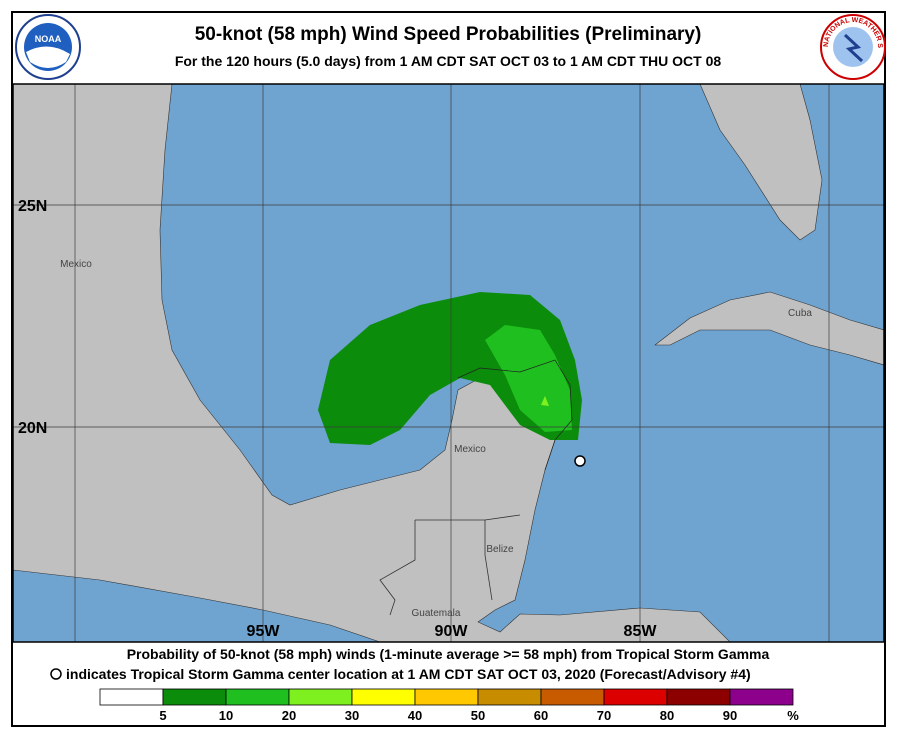 The image size is (897, 743). Describe the element at coordinates (478, 715) in the screenshot. I see `legend-label: 50` at that location.